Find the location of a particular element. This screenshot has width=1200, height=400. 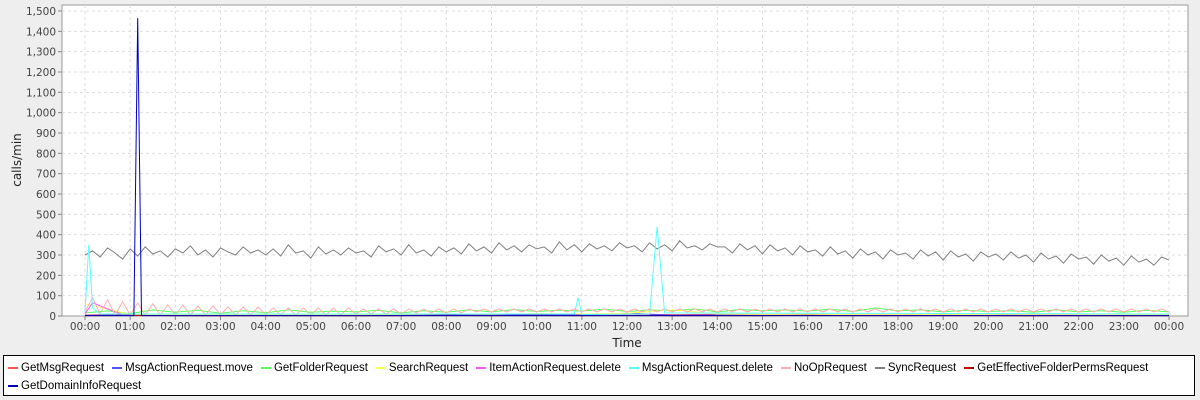

y-tick-label: 200 is located at coordinates (46, 276).